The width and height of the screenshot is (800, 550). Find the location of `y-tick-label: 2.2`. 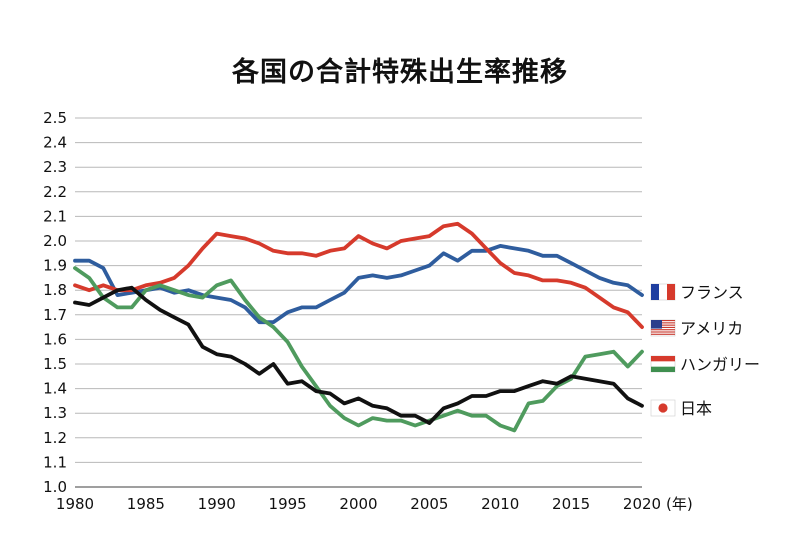

y-tick-label: 2.2 is located at coordinates (55, 192).